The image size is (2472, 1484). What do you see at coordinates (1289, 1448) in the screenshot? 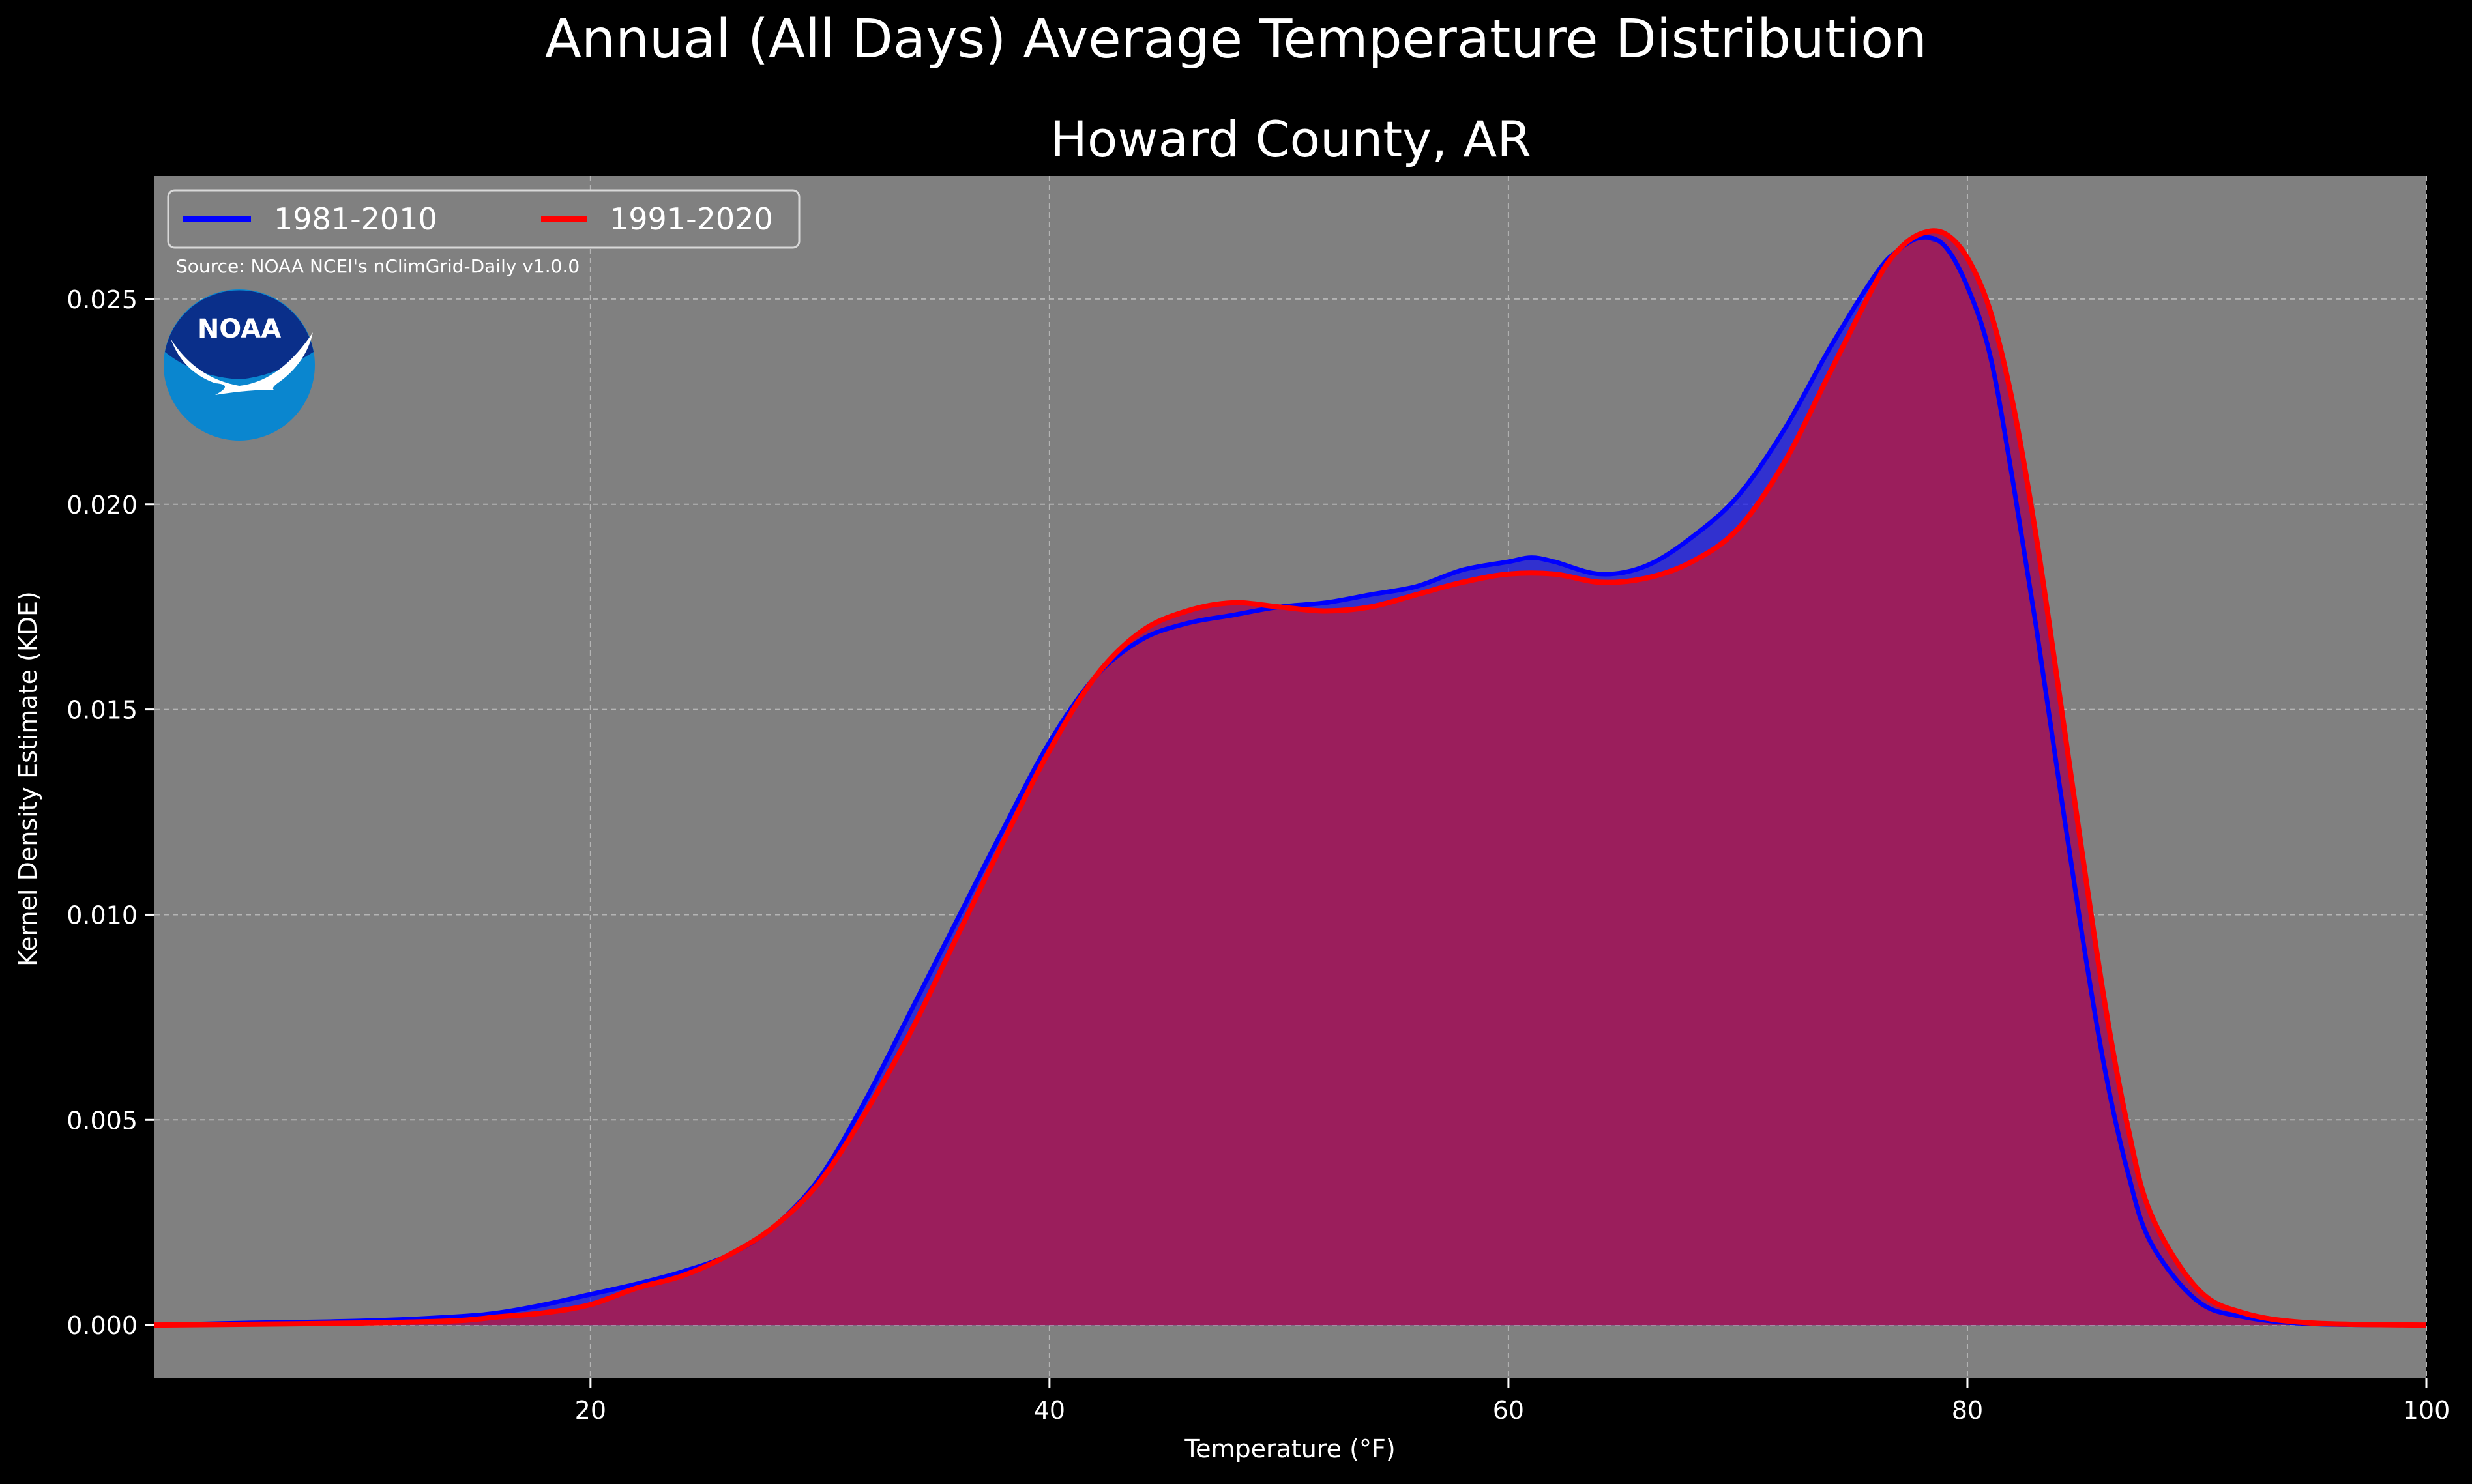
I see `x-axis-label: Temperature (°F)` at bounding box center [1289, 1448].